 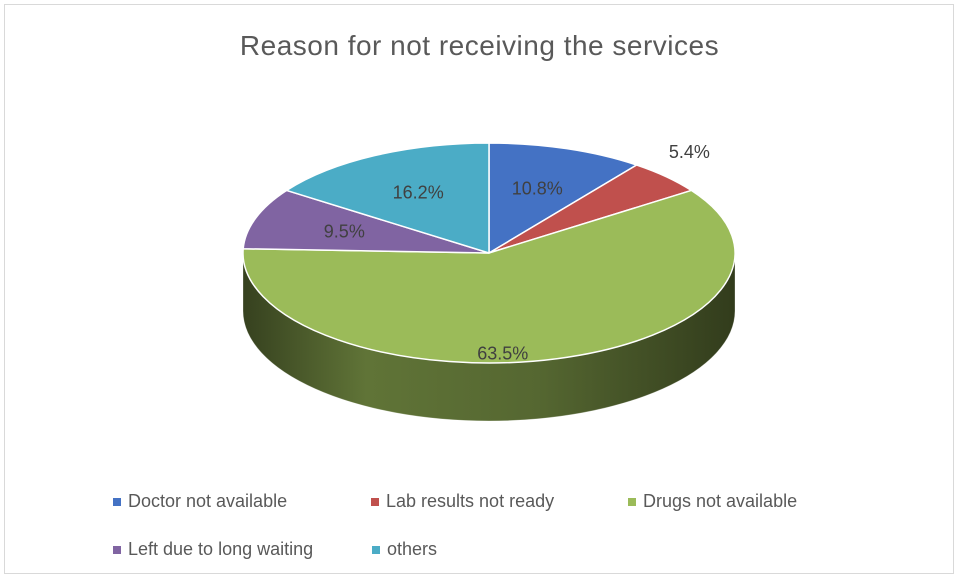 What do you see at coordinates (418, 193) in the screenshot?
I see `data-label-others: 16.2%` at bounding box center [418, 193].